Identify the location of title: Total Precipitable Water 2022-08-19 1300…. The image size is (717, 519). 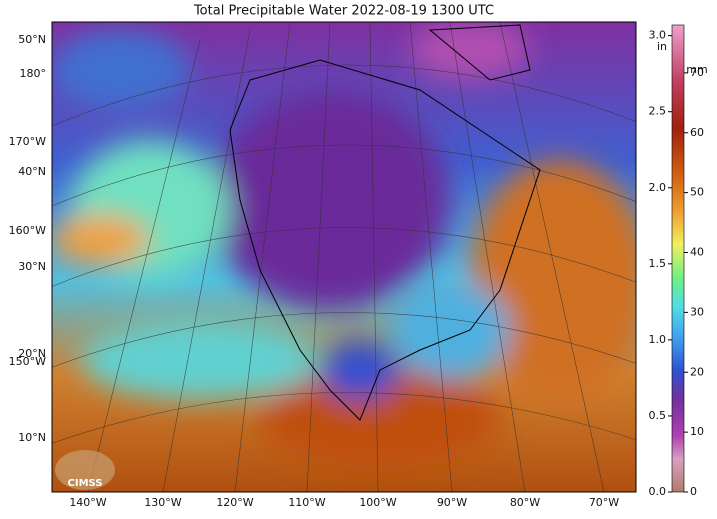
(343, 11).